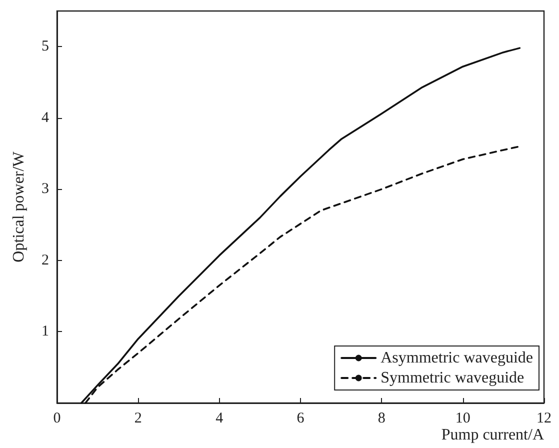  Describe the element at coordinates (220, 418) in the screenshot. I see `x-tick-label: 4` at that location.